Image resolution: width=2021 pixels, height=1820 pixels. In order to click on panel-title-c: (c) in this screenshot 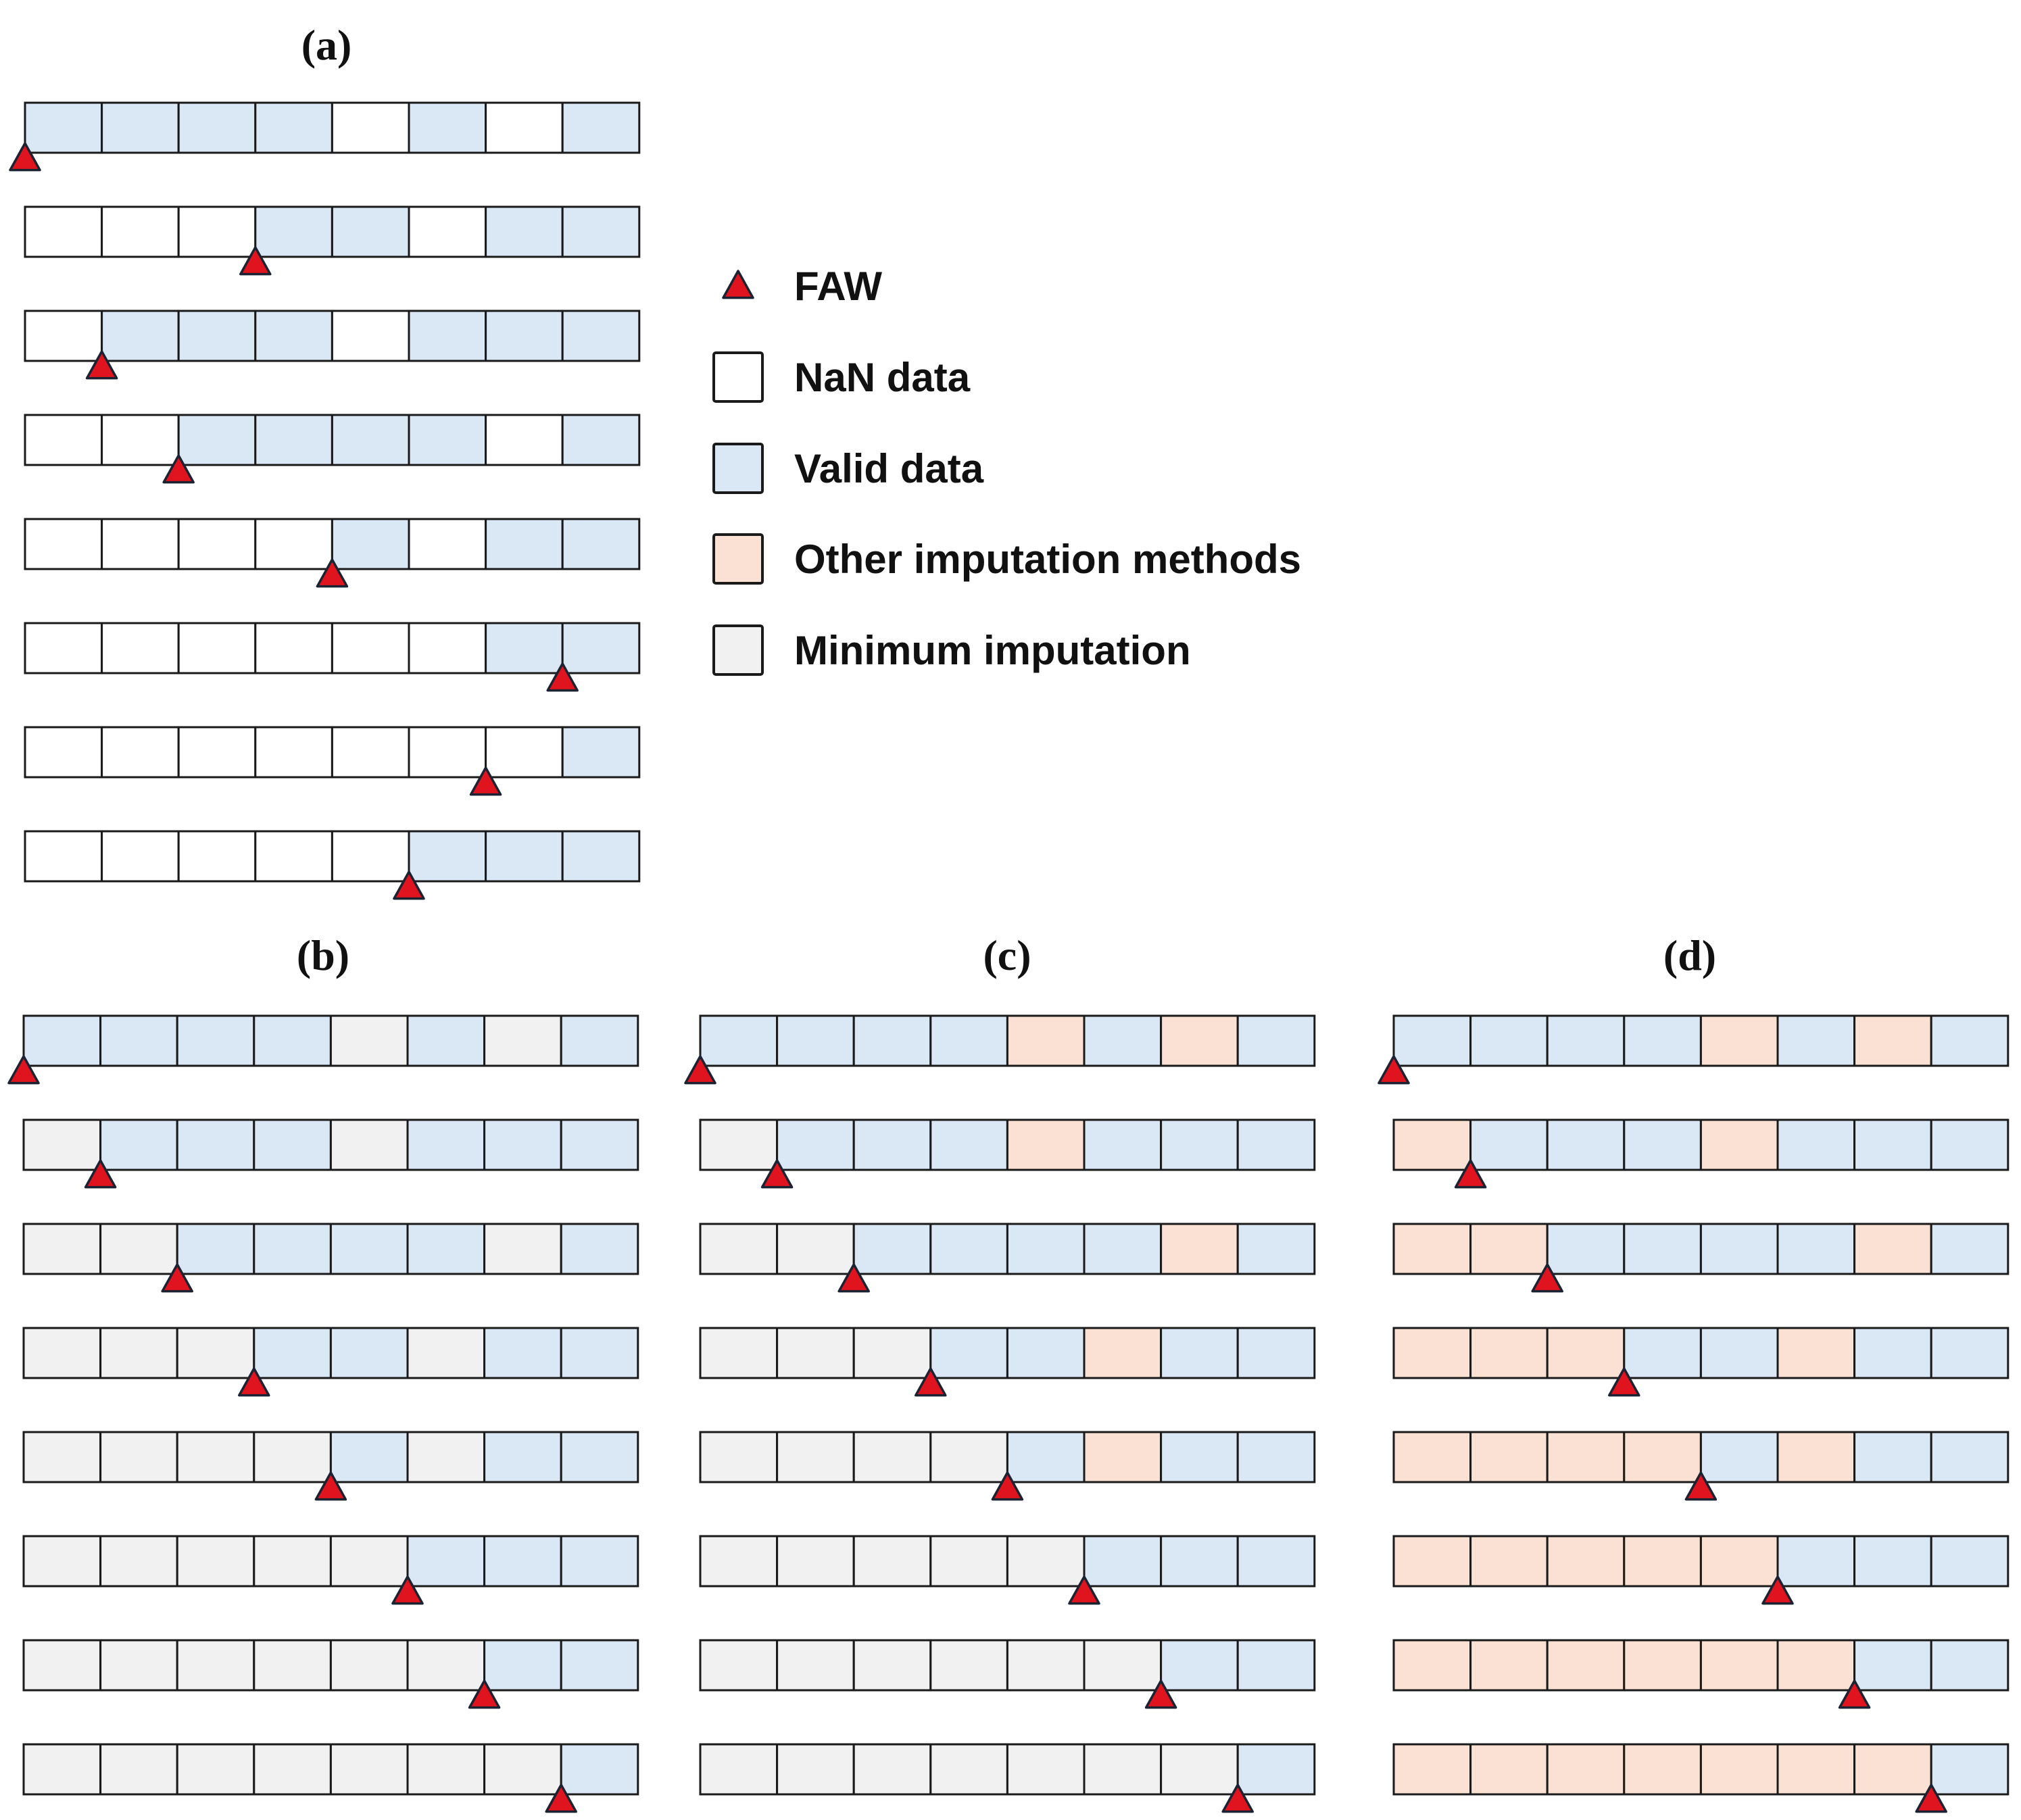, I will do `click(1007, 955)`.